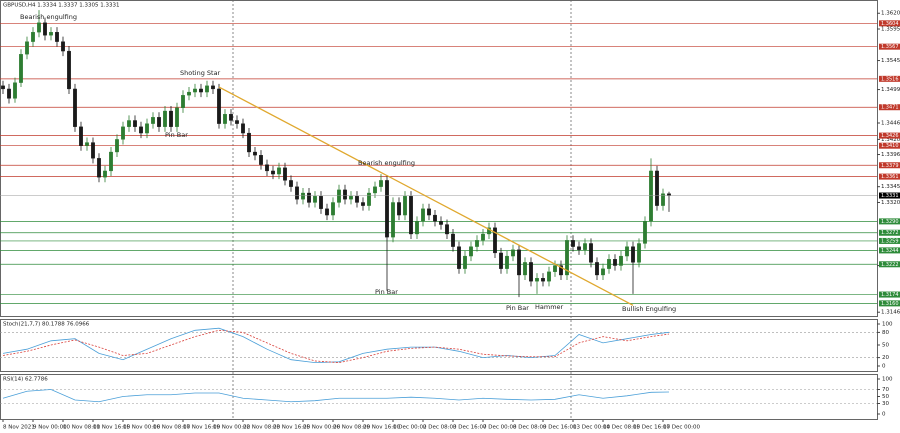  What do you see at coordinates (322, 428) in the screenshot?
I see `x-tick-label: 25 Nov 00:00` at bounding box center [322, 428].